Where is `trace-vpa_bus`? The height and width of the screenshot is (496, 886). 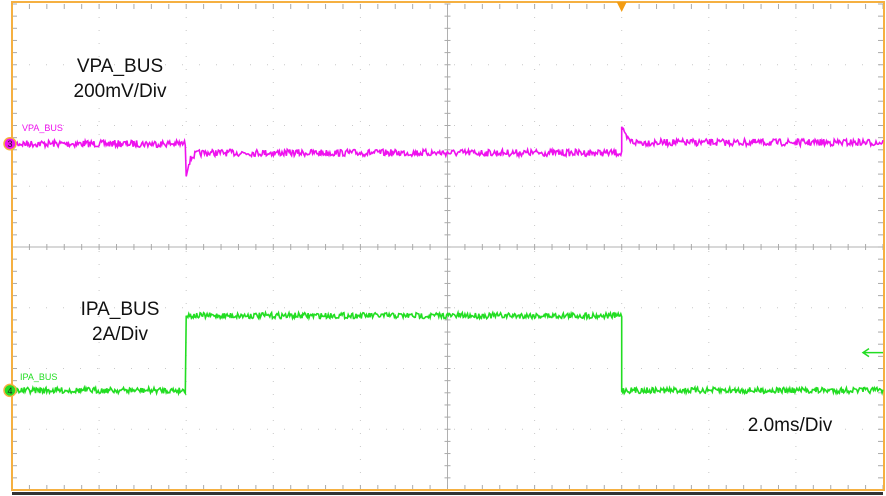
trace-vpa_bus is located at coordinates (447, 151).